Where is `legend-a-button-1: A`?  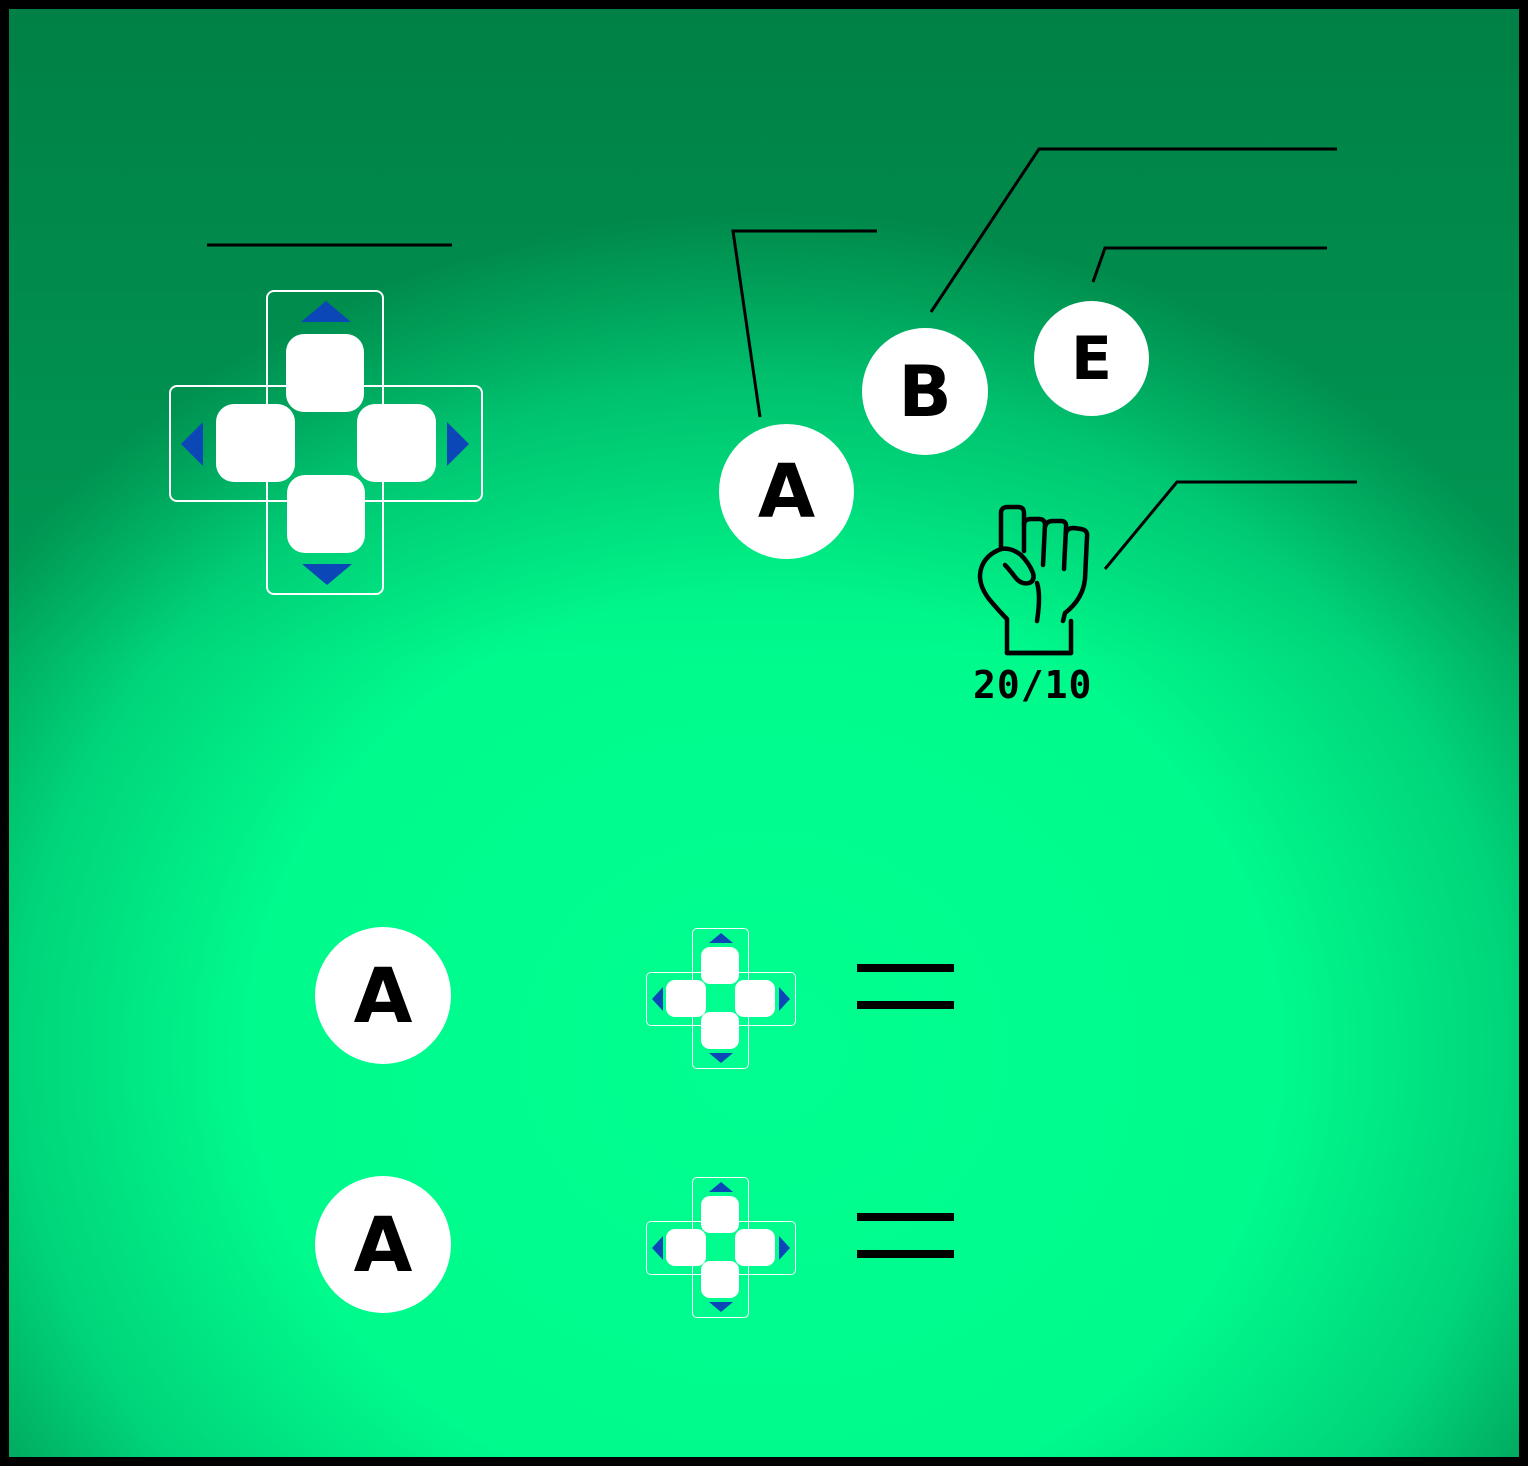
legend-a-button-1: A is located at coordinates (383, 995).